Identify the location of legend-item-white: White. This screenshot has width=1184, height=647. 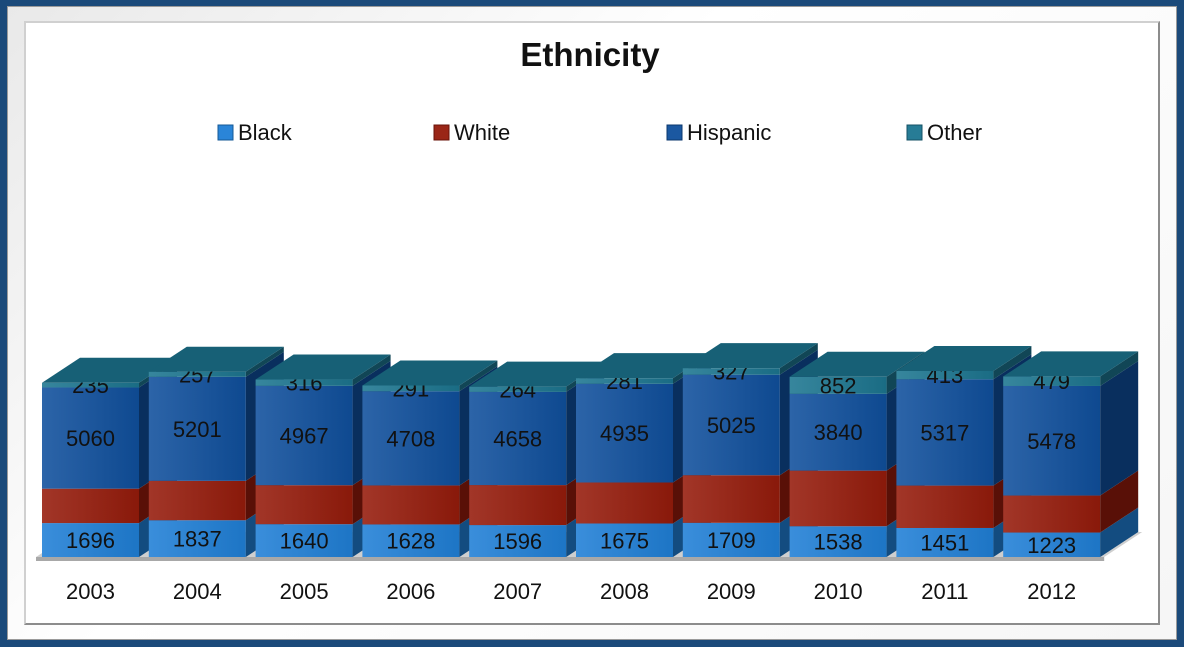
(471, 132).